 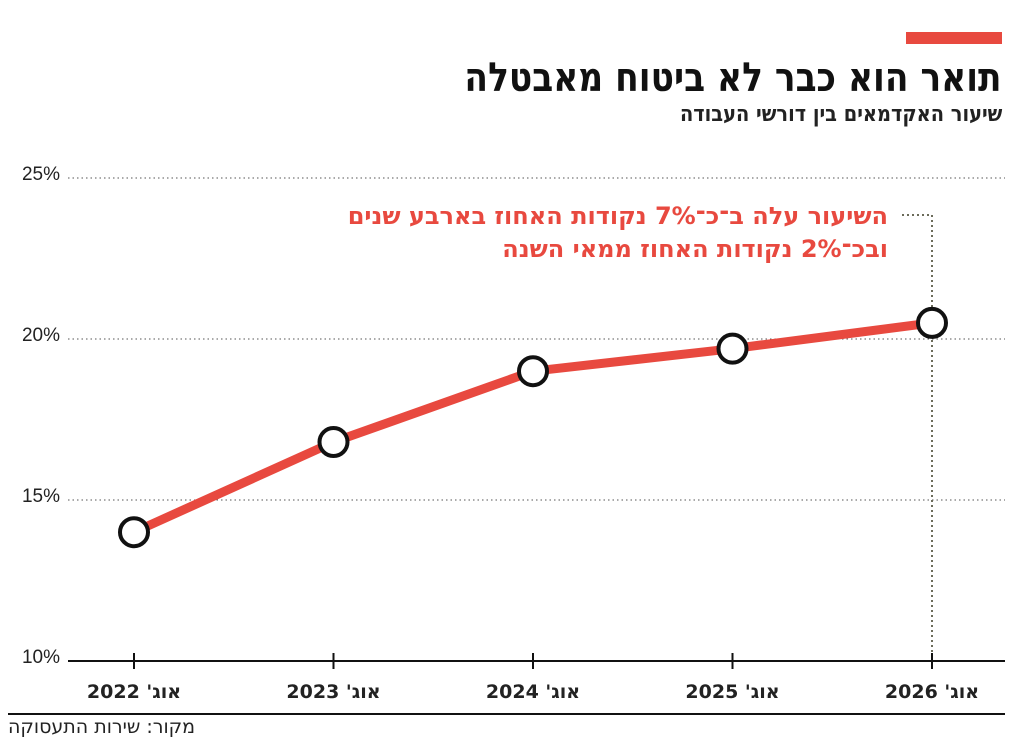 What do you see at coordinates (533, 692) in the screenshot?
I see `x-tick-label: אוג' 2024` at bounding box center [533, 692].